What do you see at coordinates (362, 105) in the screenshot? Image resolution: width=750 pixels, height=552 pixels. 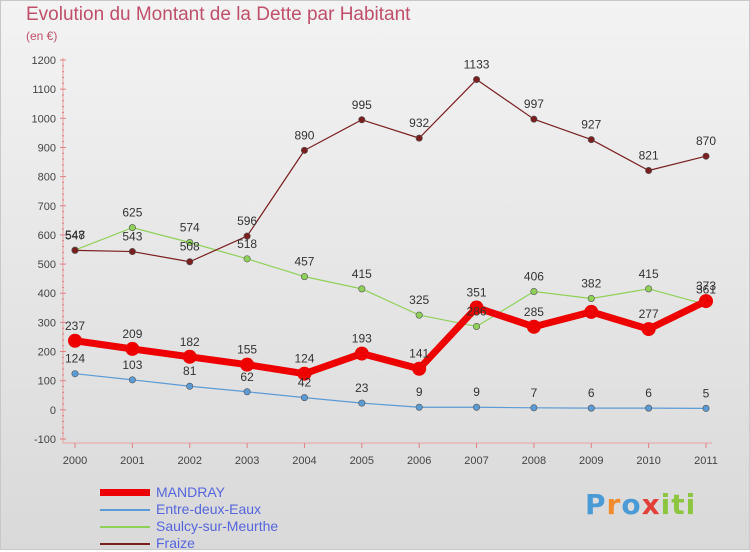 I see `data-label-fraize: 995` at bounding box center [362, 105].